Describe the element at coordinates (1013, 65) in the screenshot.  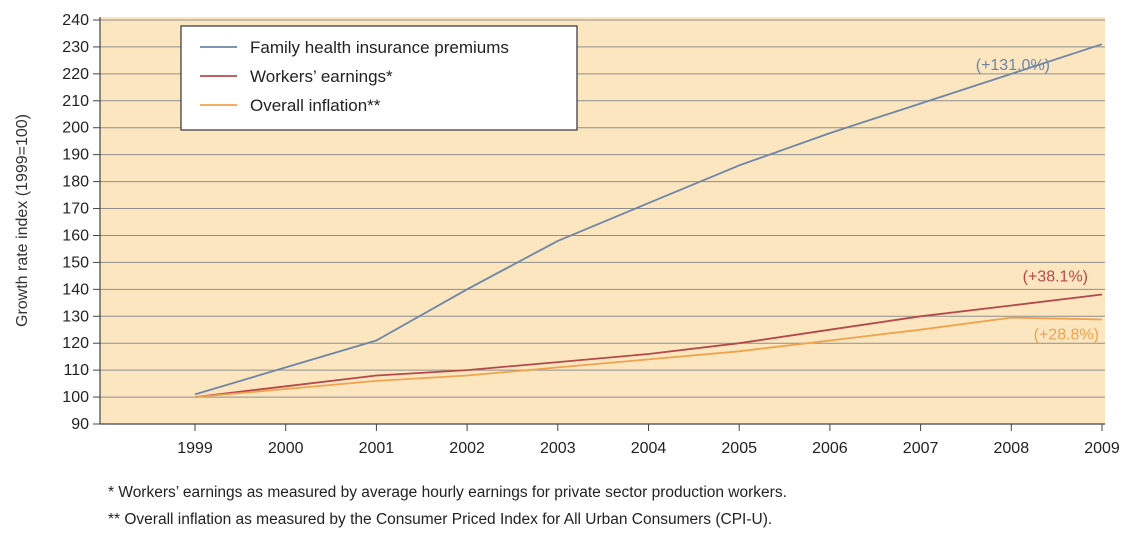
I see `series-annotation: (+131.0%)` at that location.